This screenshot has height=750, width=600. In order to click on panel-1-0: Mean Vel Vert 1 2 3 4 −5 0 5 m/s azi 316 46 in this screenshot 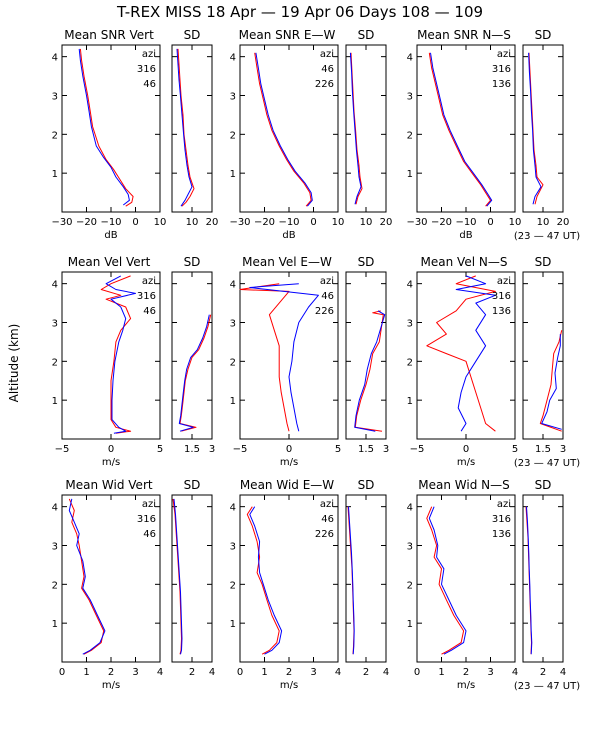, I will do `click(108, 361)`.